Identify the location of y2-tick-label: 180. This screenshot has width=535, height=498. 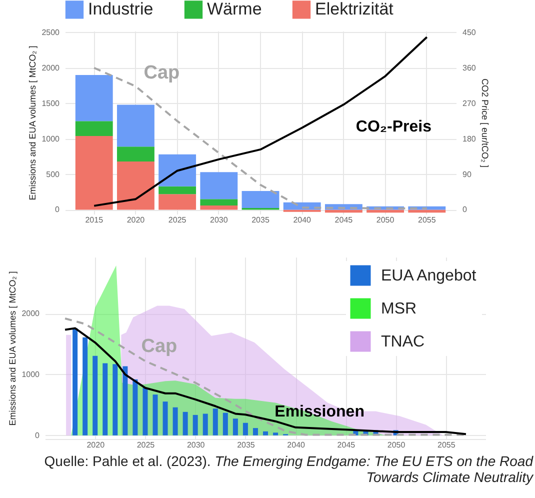
(469, 139).